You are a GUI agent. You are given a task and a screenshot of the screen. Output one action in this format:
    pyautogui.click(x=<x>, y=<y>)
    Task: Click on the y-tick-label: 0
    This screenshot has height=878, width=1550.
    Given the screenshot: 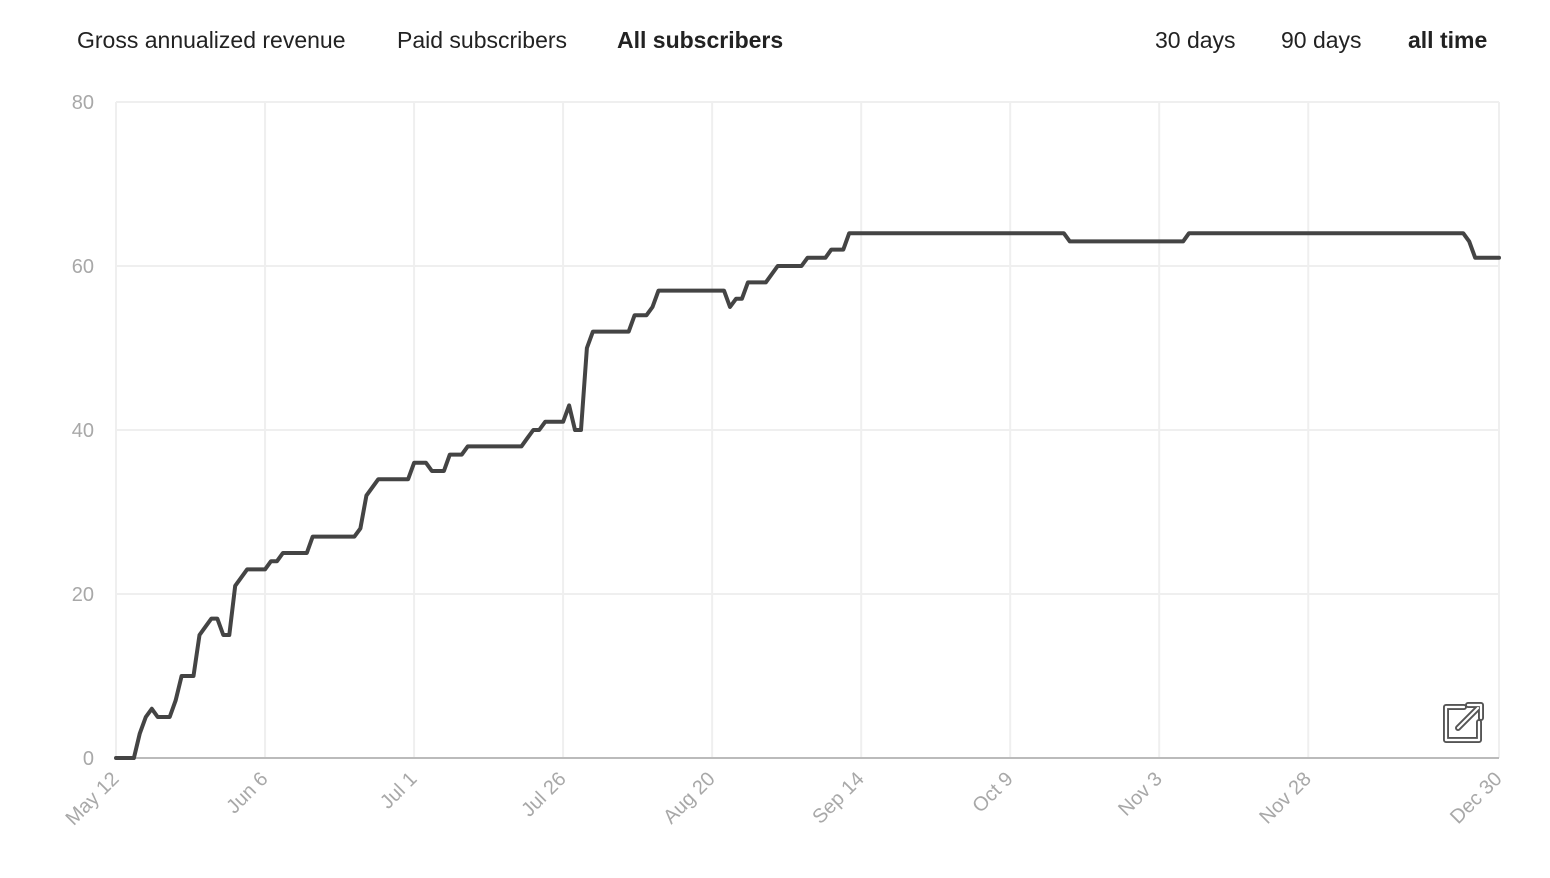 What is the action you would take?
    pyautogui.click(x=88, y=759)
    